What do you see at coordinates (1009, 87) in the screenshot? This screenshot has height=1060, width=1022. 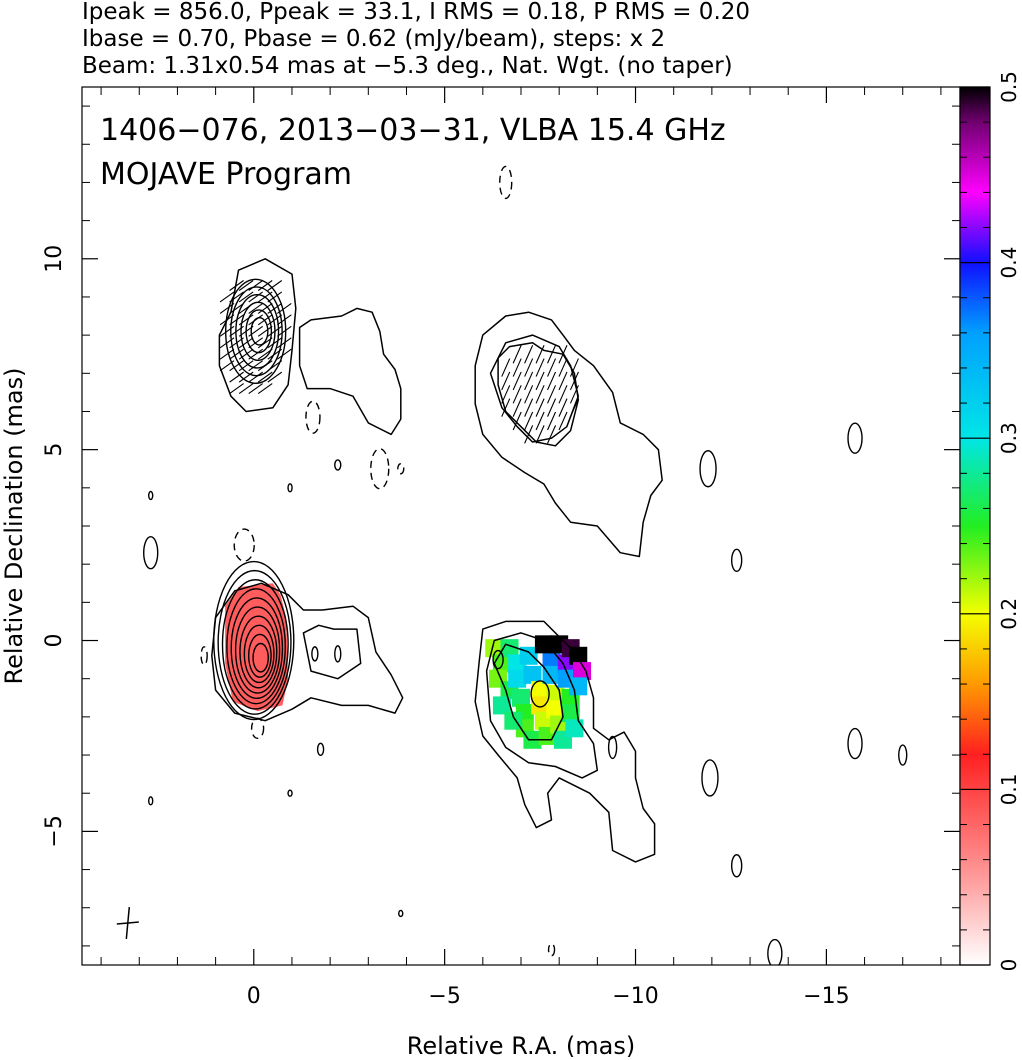 I see `colorbar-tick-label: 0.5` at bounding box center [1009, 87].